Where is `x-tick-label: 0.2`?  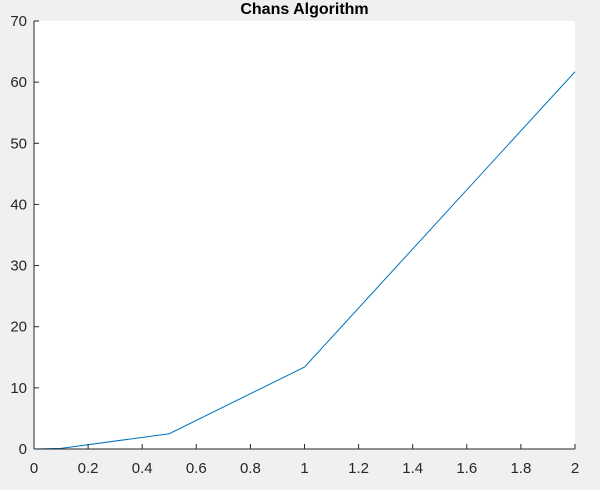
x-tick-label: 0.2 is located at coordinates (88, 468).